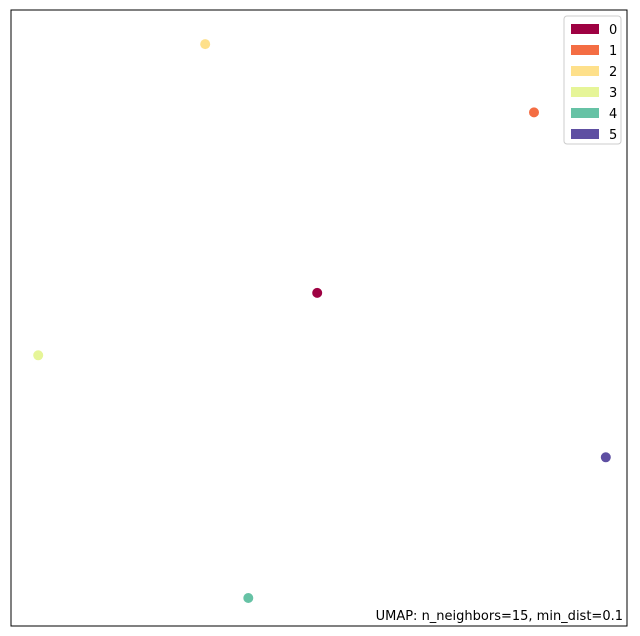 The height and width of the screenshot is (636, 640). I want to click on umap-parameters-annotation: UMAP: n_neighbors=15, min_dist=0.1, so click(499, 616).